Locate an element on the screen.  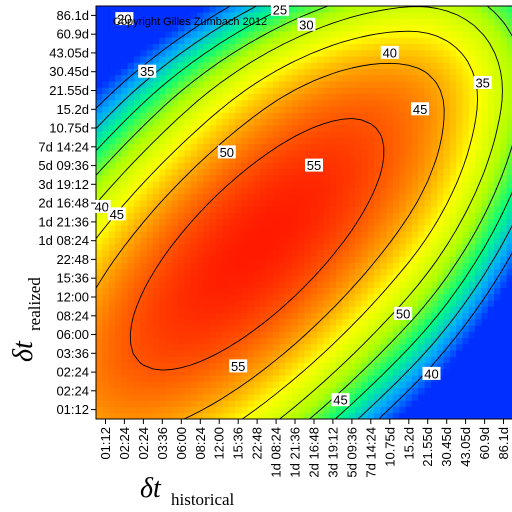
x-tick-label: 01:12 is located at coordinates (105, 443).